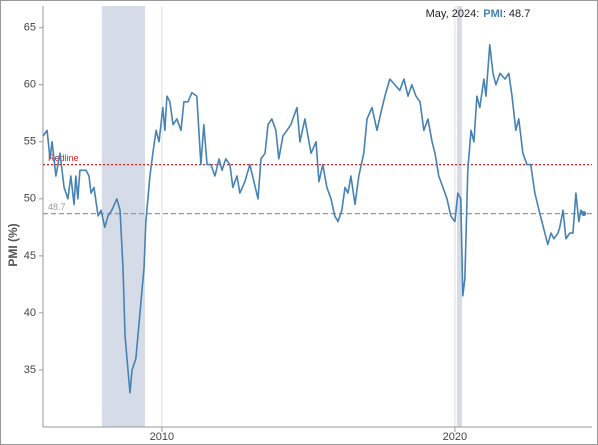 The image size is (598, 445). I want to click on reference-label: Redline, so click(63, 158).